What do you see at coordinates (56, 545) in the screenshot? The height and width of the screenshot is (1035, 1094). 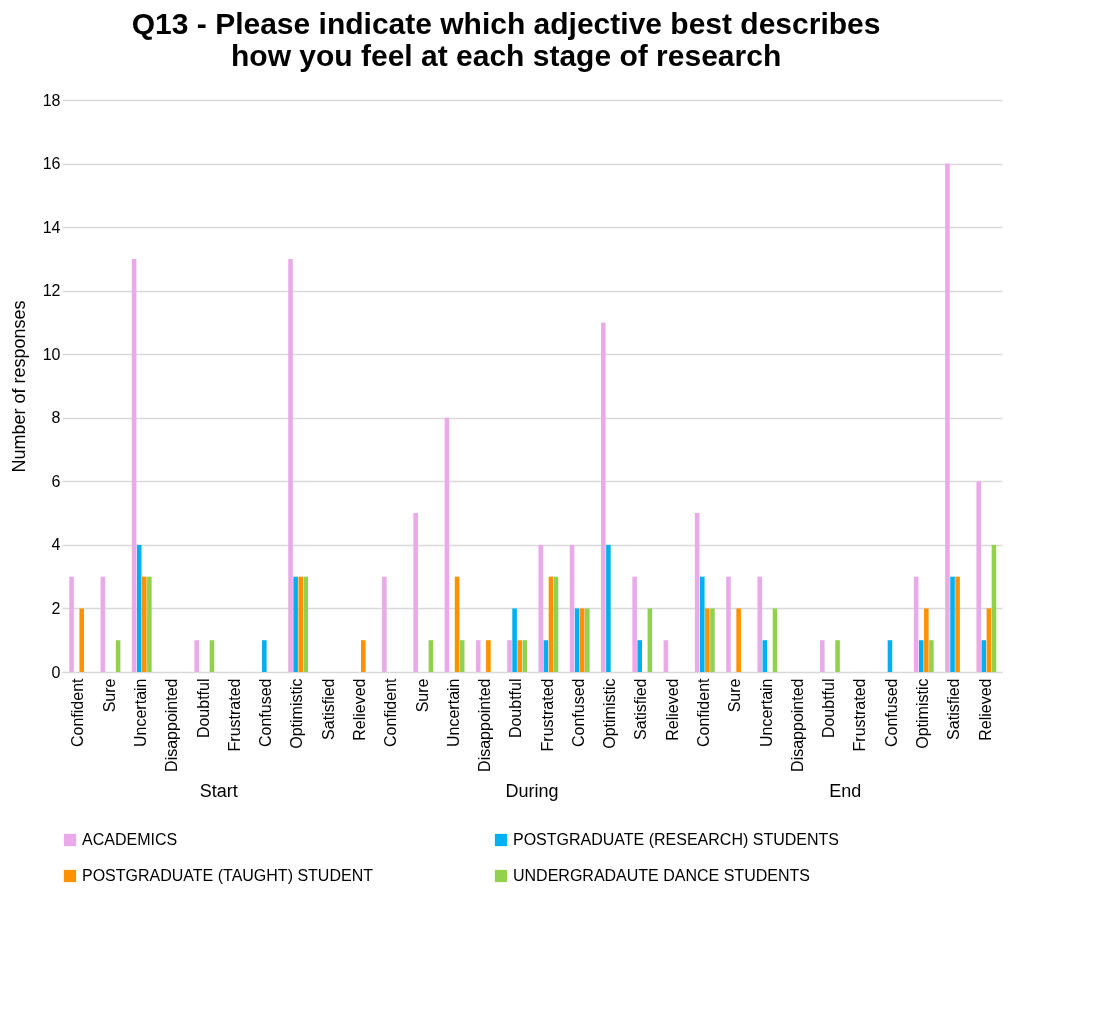 I see `y-tick-label: 4` at bounding box center [56, 545].